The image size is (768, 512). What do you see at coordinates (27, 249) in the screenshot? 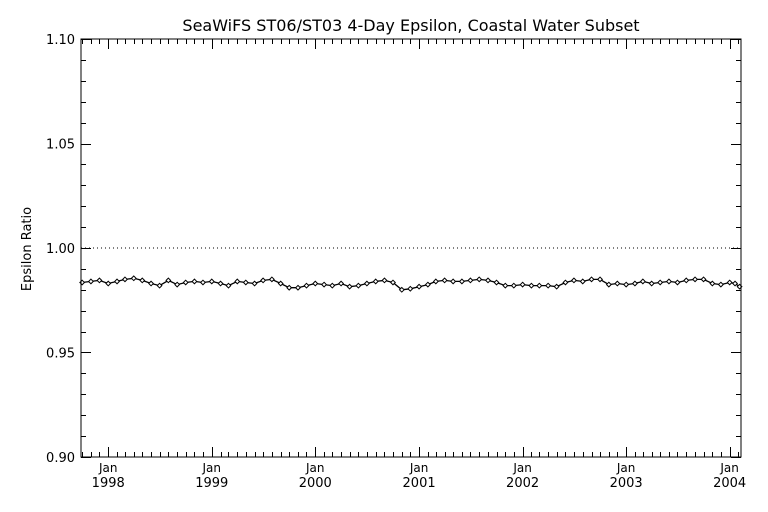
I see `y-axis-label: Epsilon Ratio` at bounding box center [27, 249].